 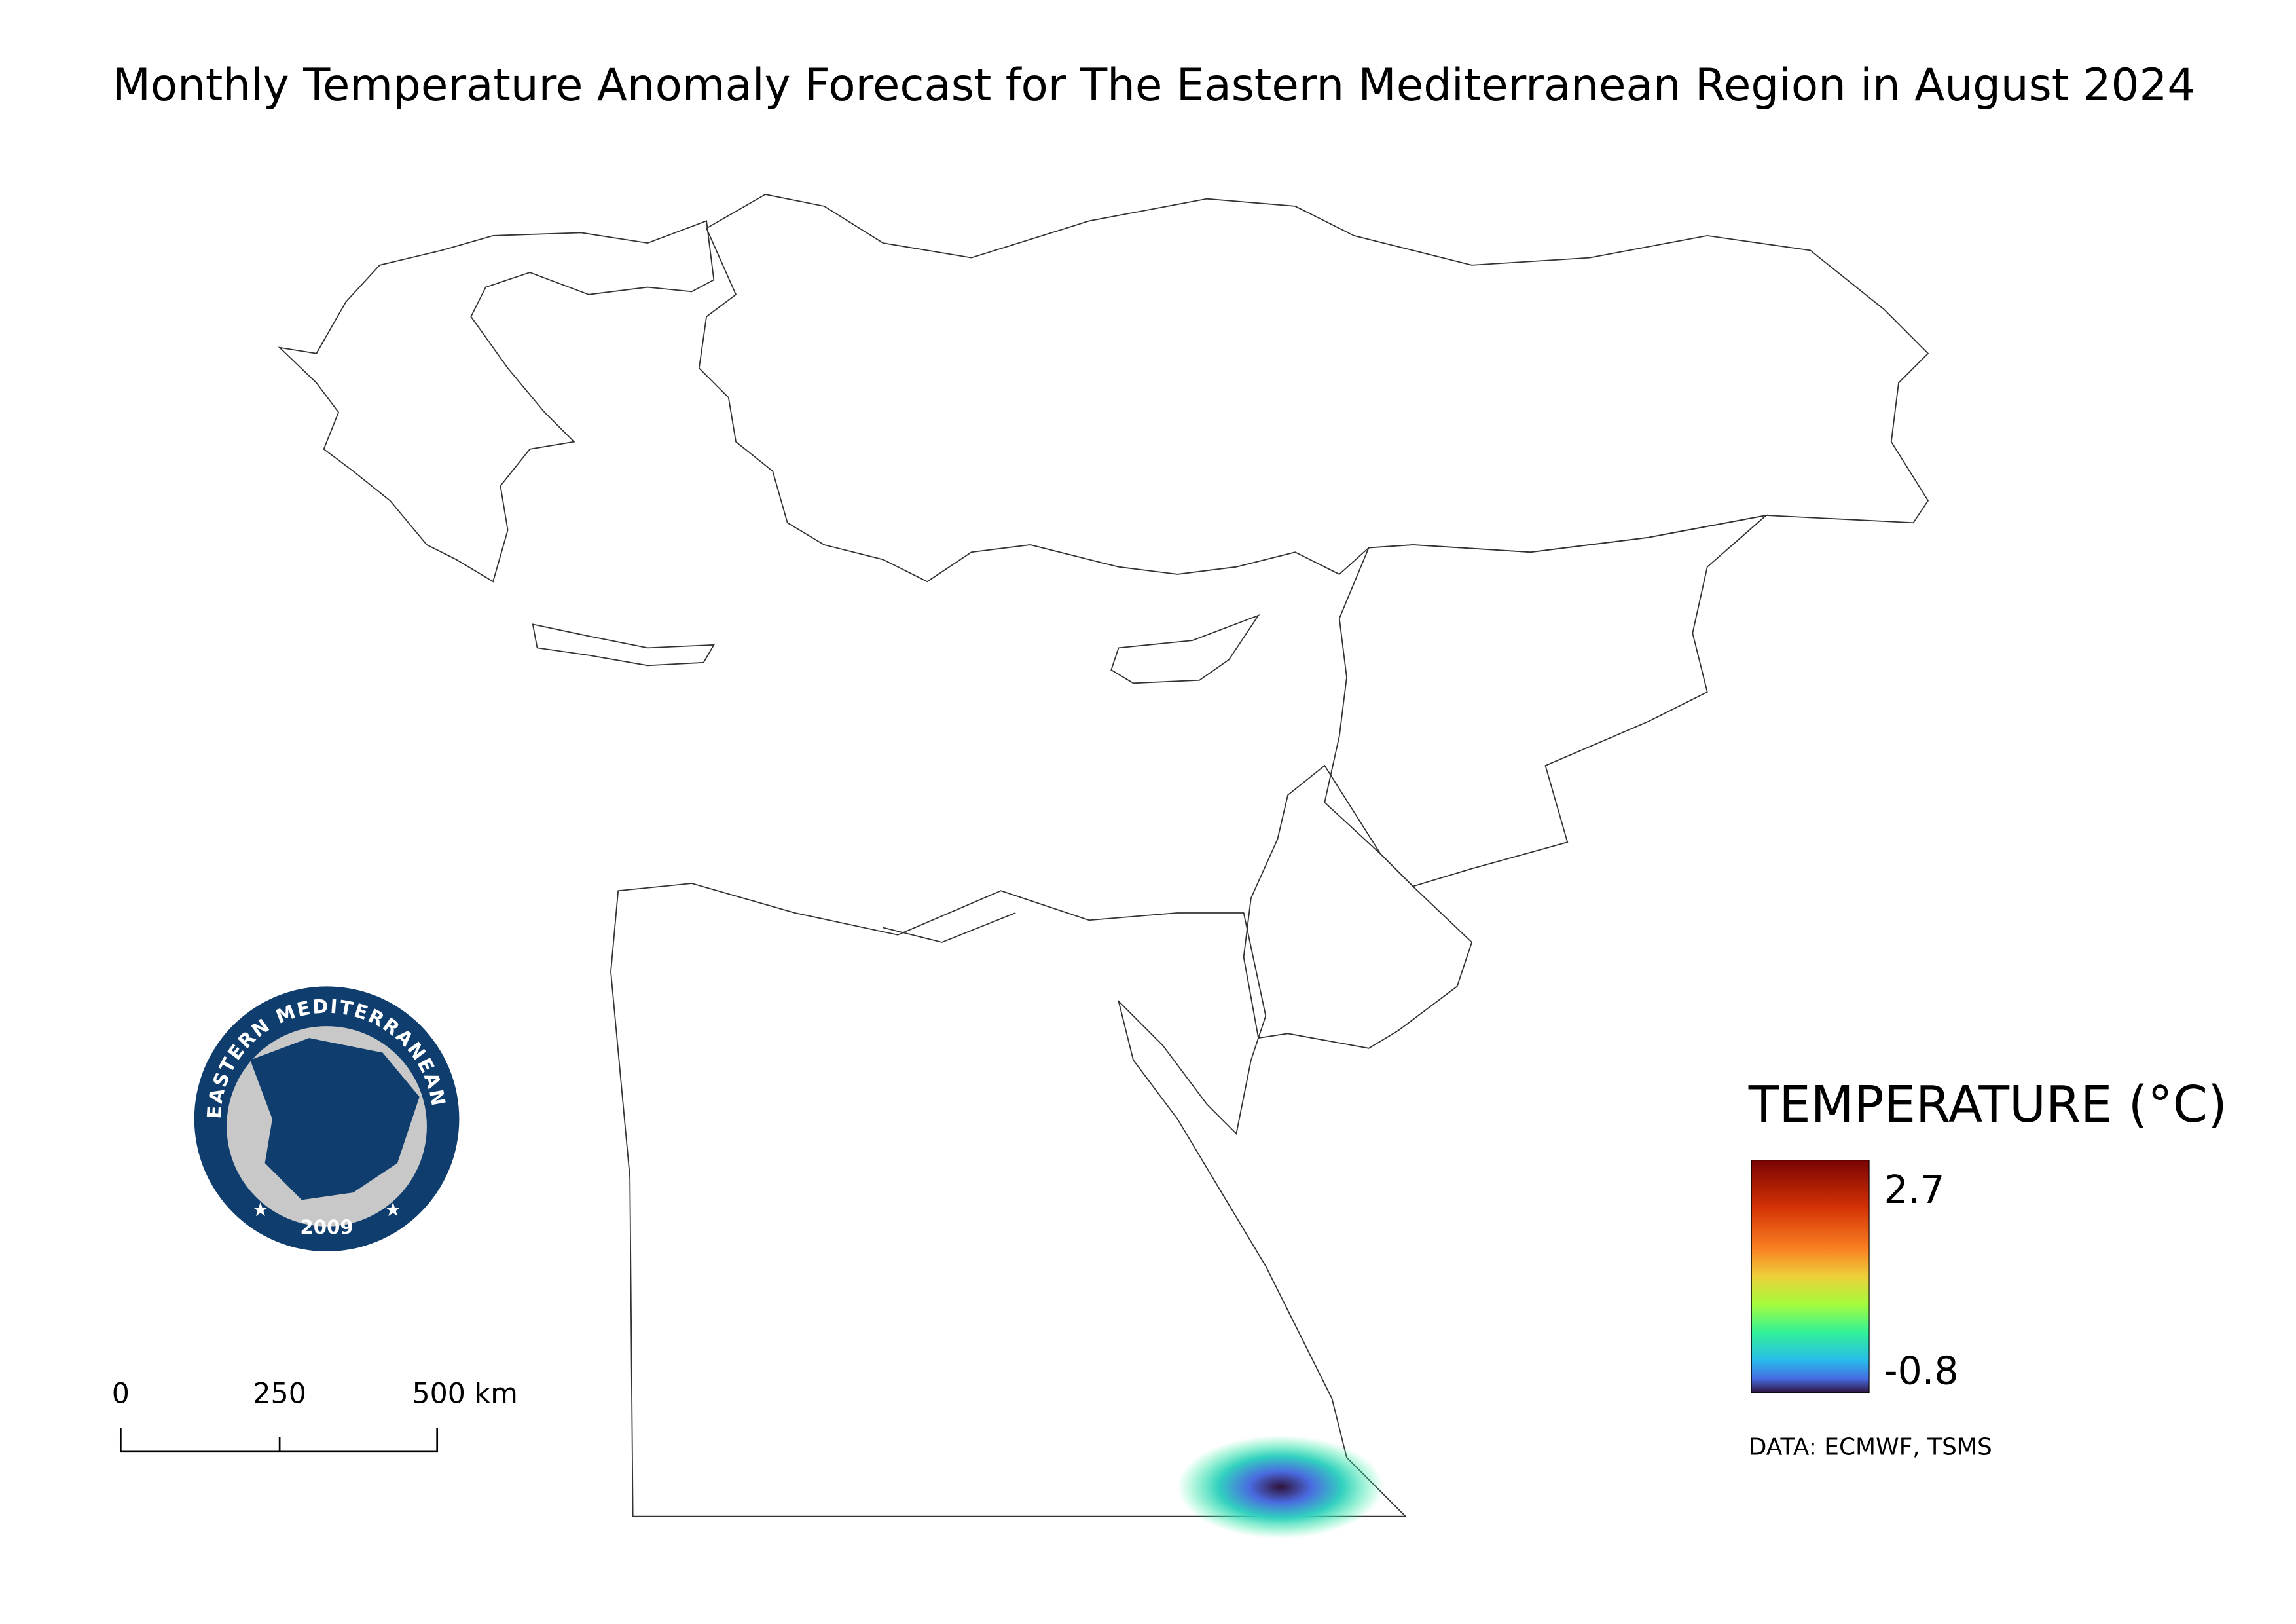 I want to click on cold-spot, so click(x=1280, y=1487).